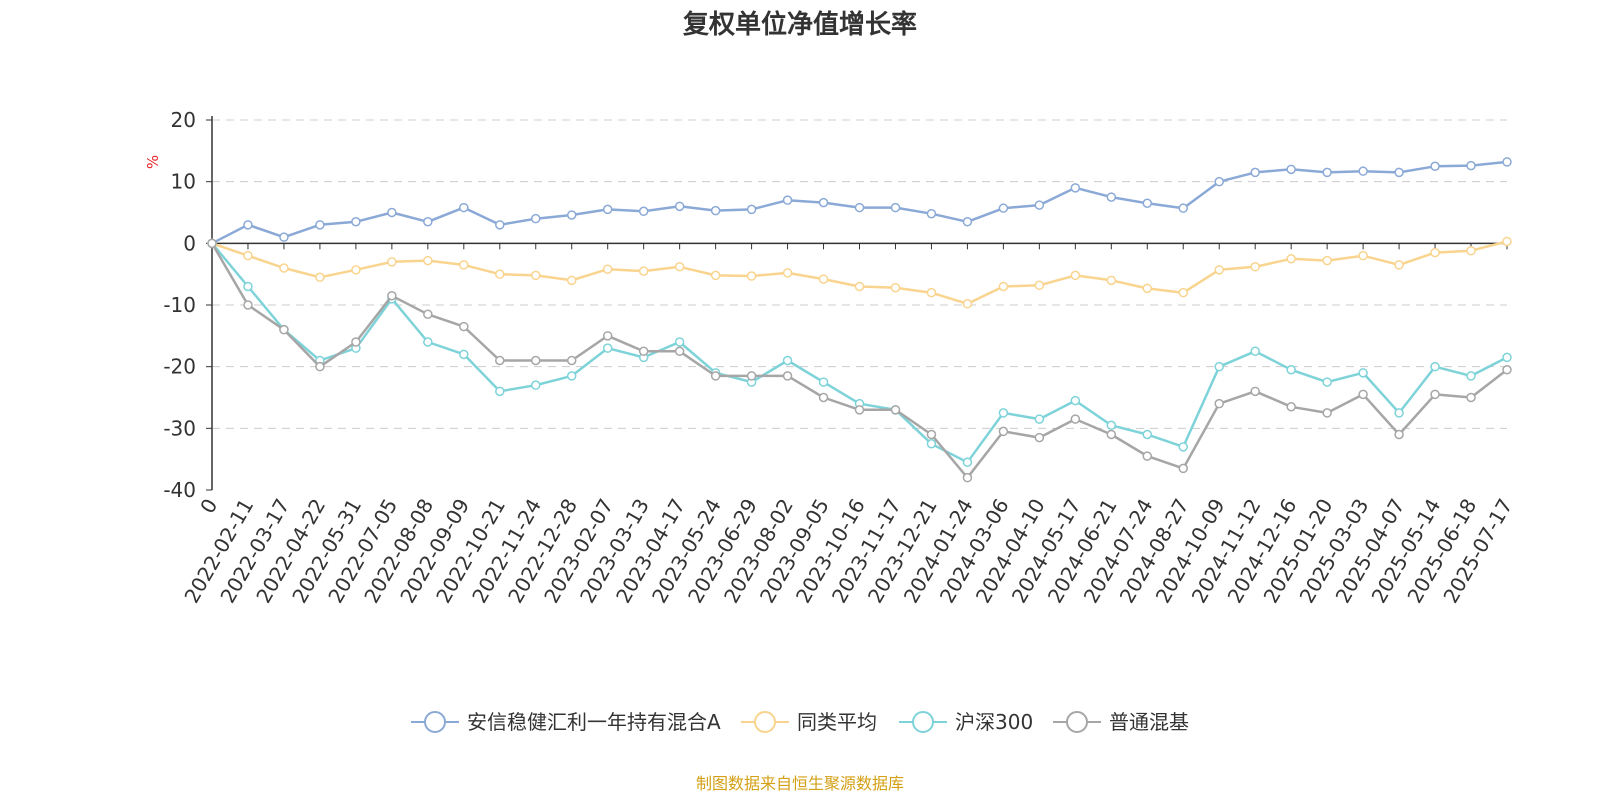 The width and height of the screenshot is (1600, 800). I want to click on y-axis-ticks: 20 10 0 -10 -20 -30 -40, so click(187, 305).